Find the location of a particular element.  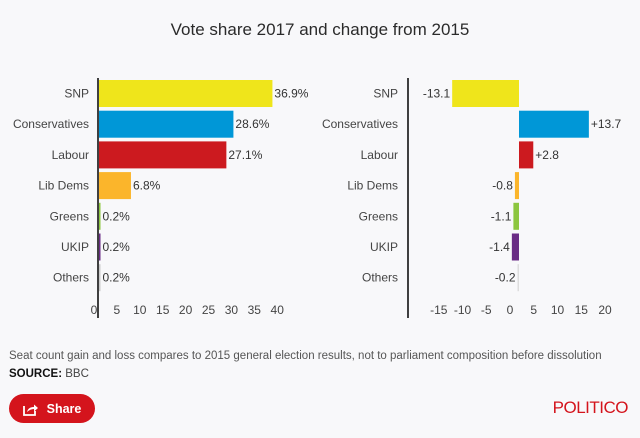

left-tick-label: 40 is located at coordinates (278, 310).